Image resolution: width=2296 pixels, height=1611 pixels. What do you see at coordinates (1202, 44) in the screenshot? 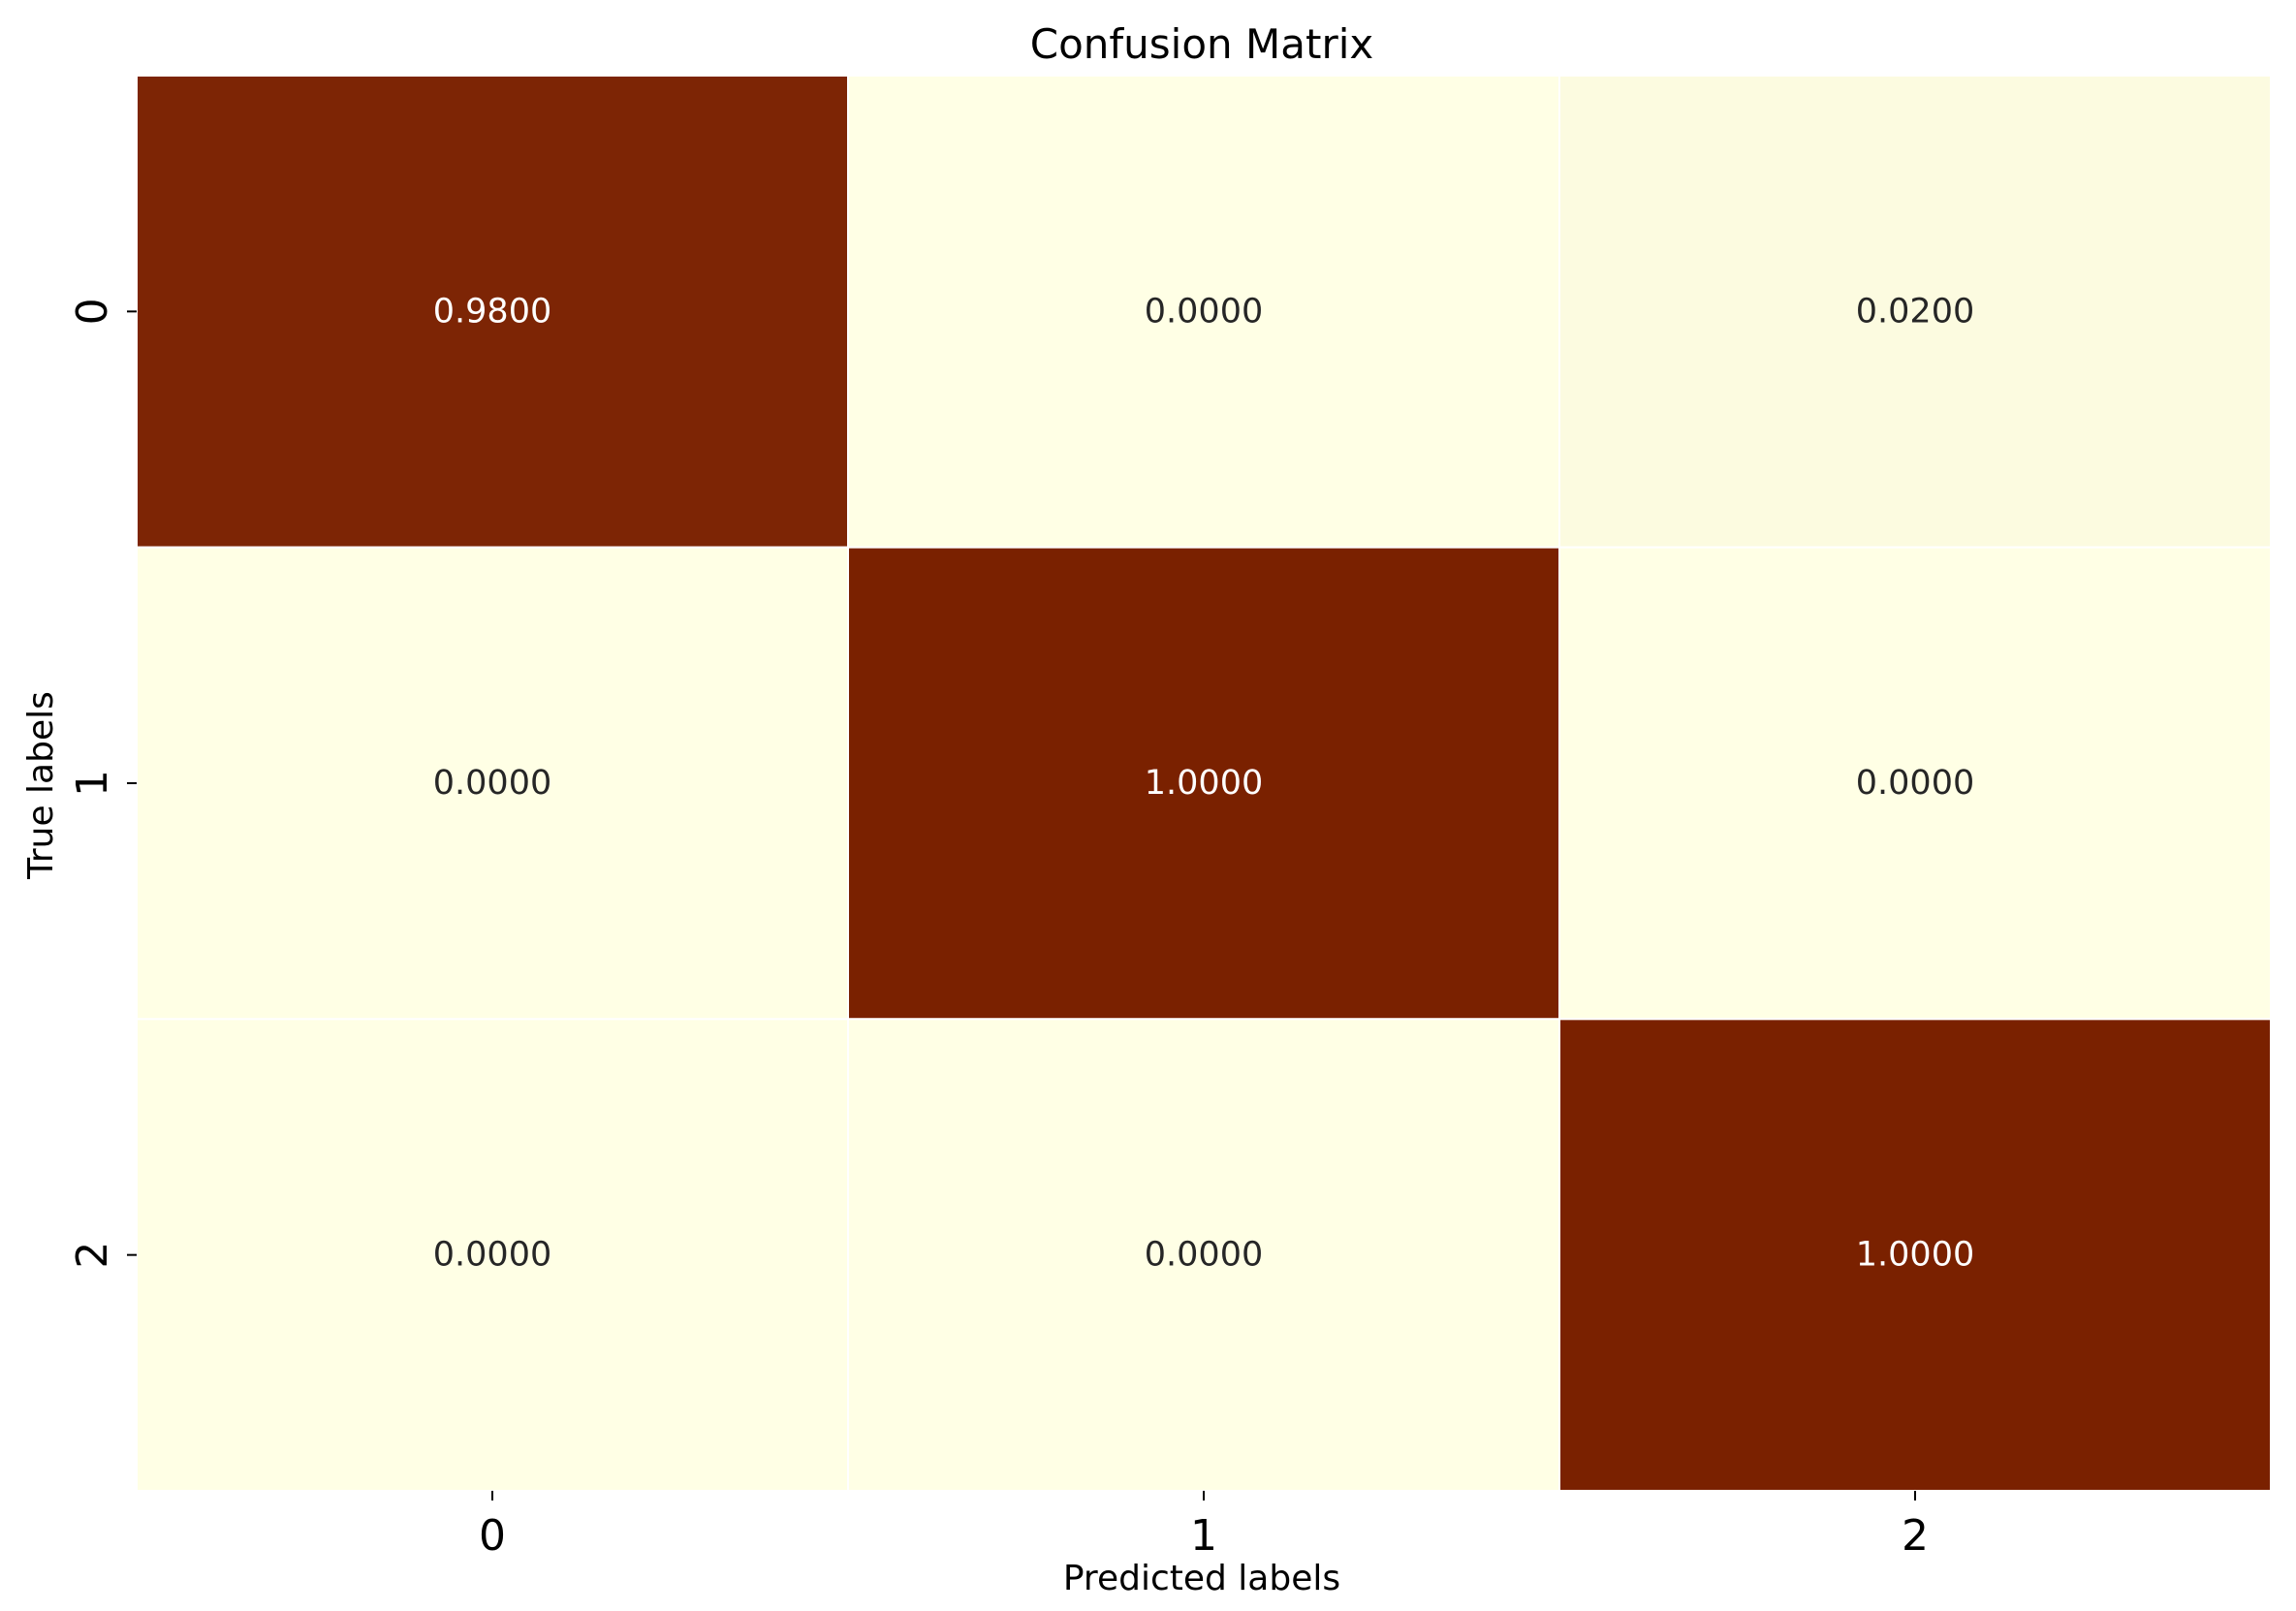
I see `chart-title: Confusion Matrix` at bounding box center [1202, 44].